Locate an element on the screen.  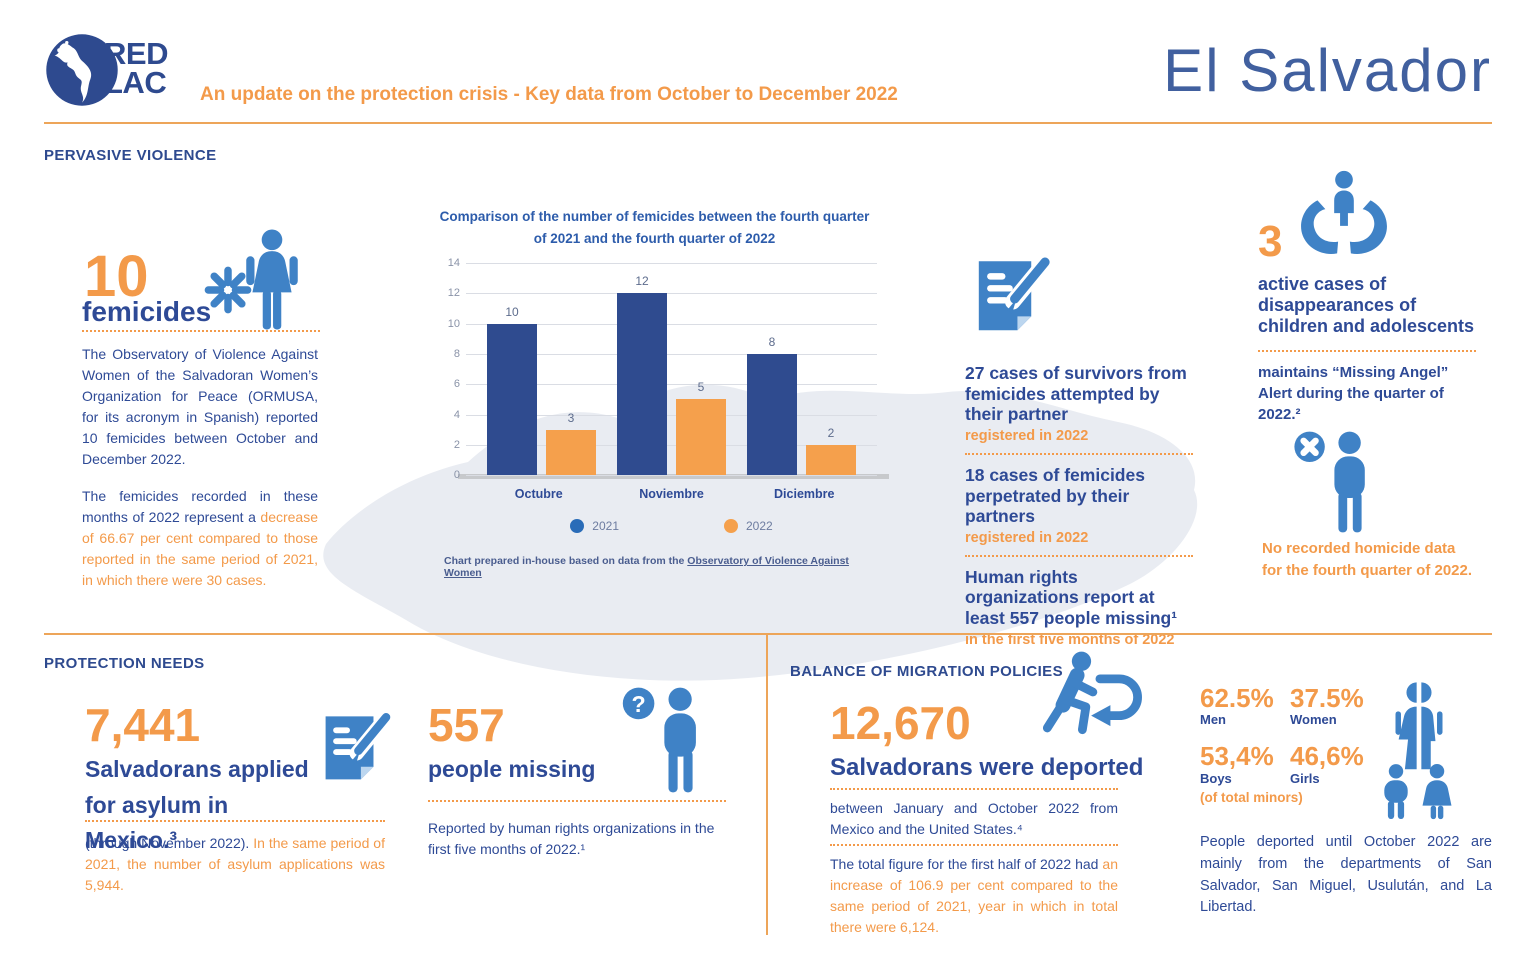
chart-y-tick: 10 is located at coordinates (453, 323).